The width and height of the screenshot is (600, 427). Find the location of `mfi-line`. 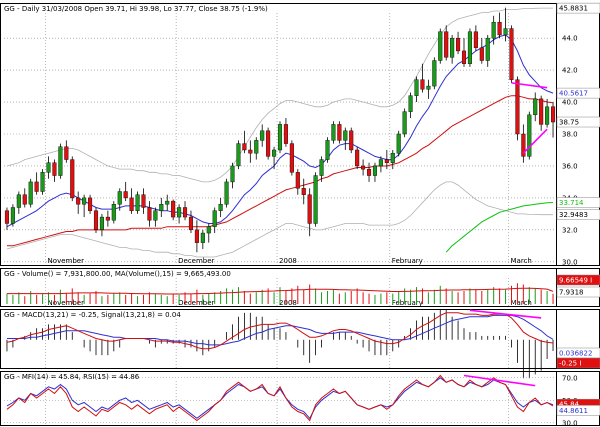

mfi-line is located at coordinates (280, 398).